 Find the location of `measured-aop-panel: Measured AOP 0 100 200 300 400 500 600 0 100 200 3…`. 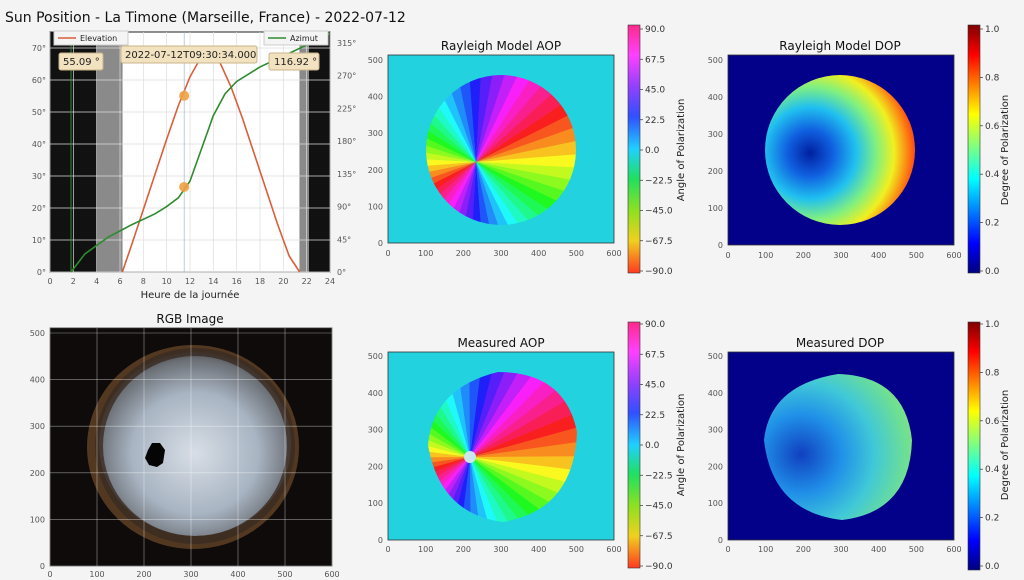

measured-aop-panel: Measured AOP 0 100 200 300 400 500 600 0 100 200 3… is located at coordinates (527, 446).